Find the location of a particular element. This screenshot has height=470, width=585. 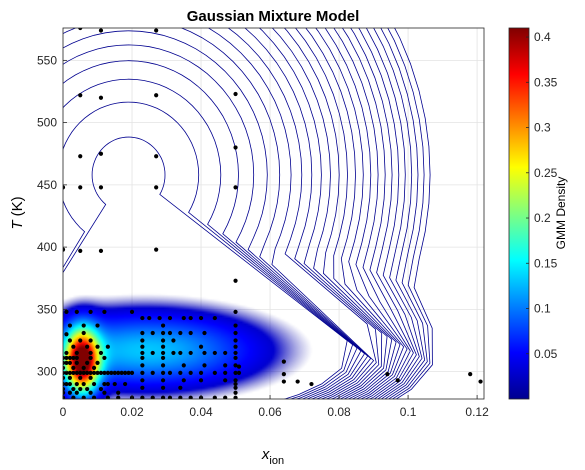

x-tick-label: 0.08 is located at coordinates (339, 412).